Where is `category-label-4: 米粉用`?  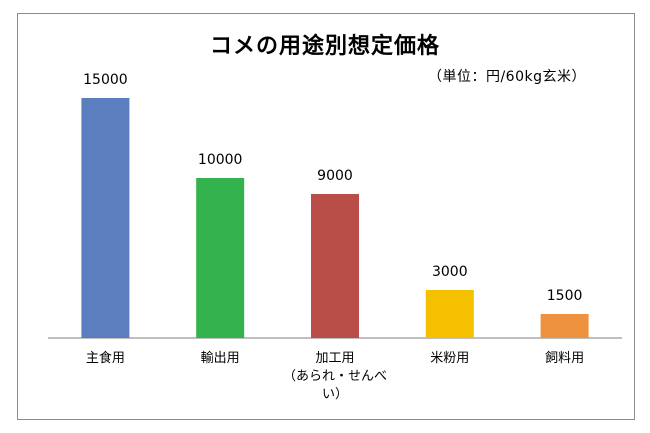
category-label-4: 米粉用 is located at coordinates (450, 358).